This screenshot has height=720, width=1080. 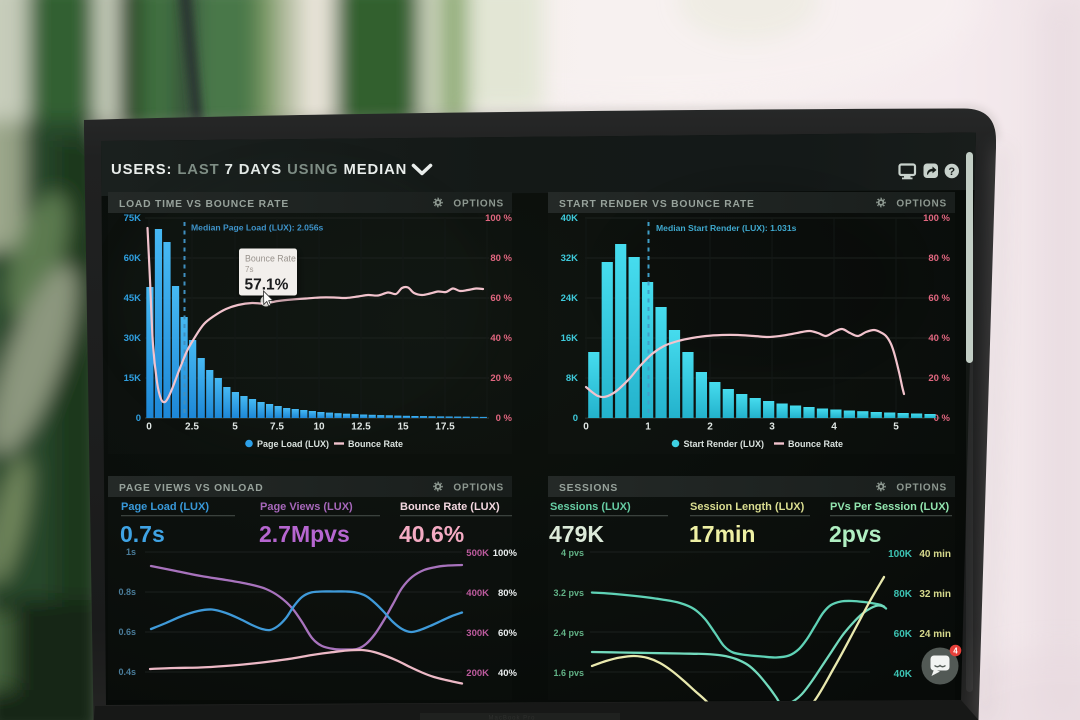 I want to click on svg-text: 1, so click(x=648, y=427).